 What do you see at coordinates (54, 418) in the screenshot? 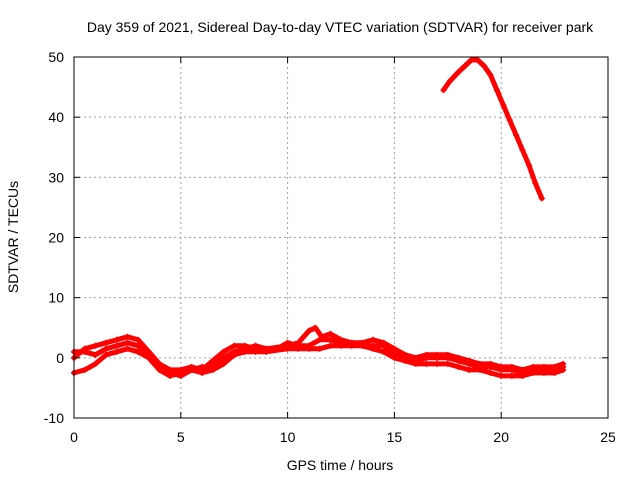
I see `y-tick-label: -10` at bounding box center [54, 418].